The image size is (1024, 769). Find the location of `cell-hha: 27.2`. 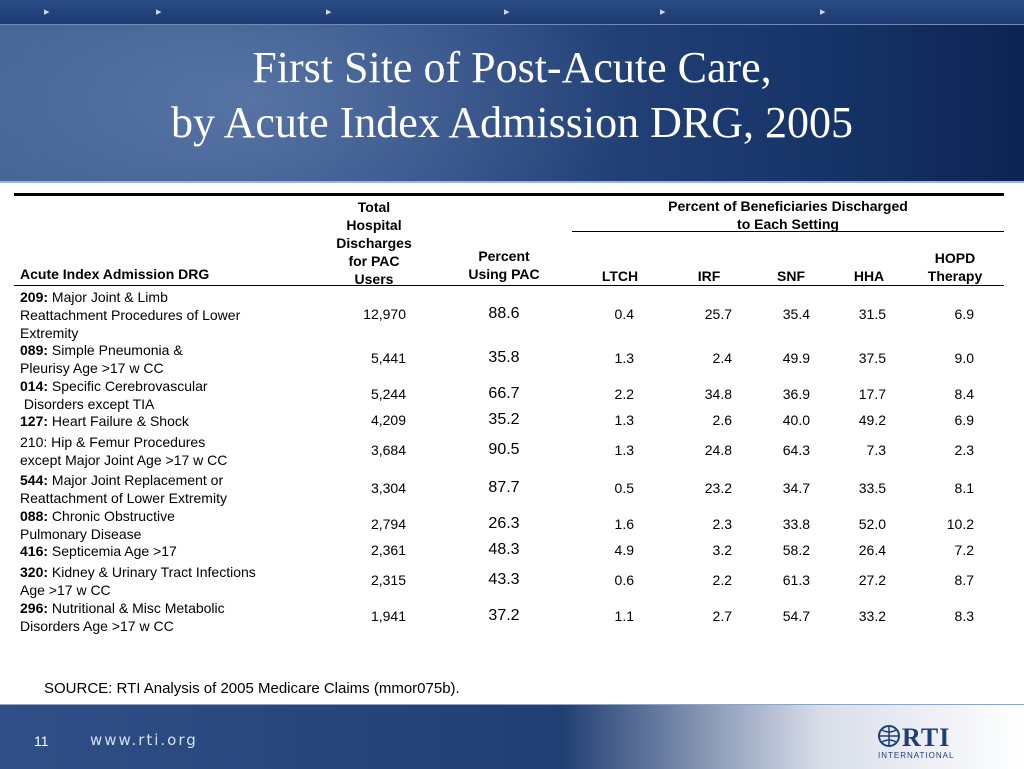

cell-hha: 27.2 is located at coordinates (872, 580).